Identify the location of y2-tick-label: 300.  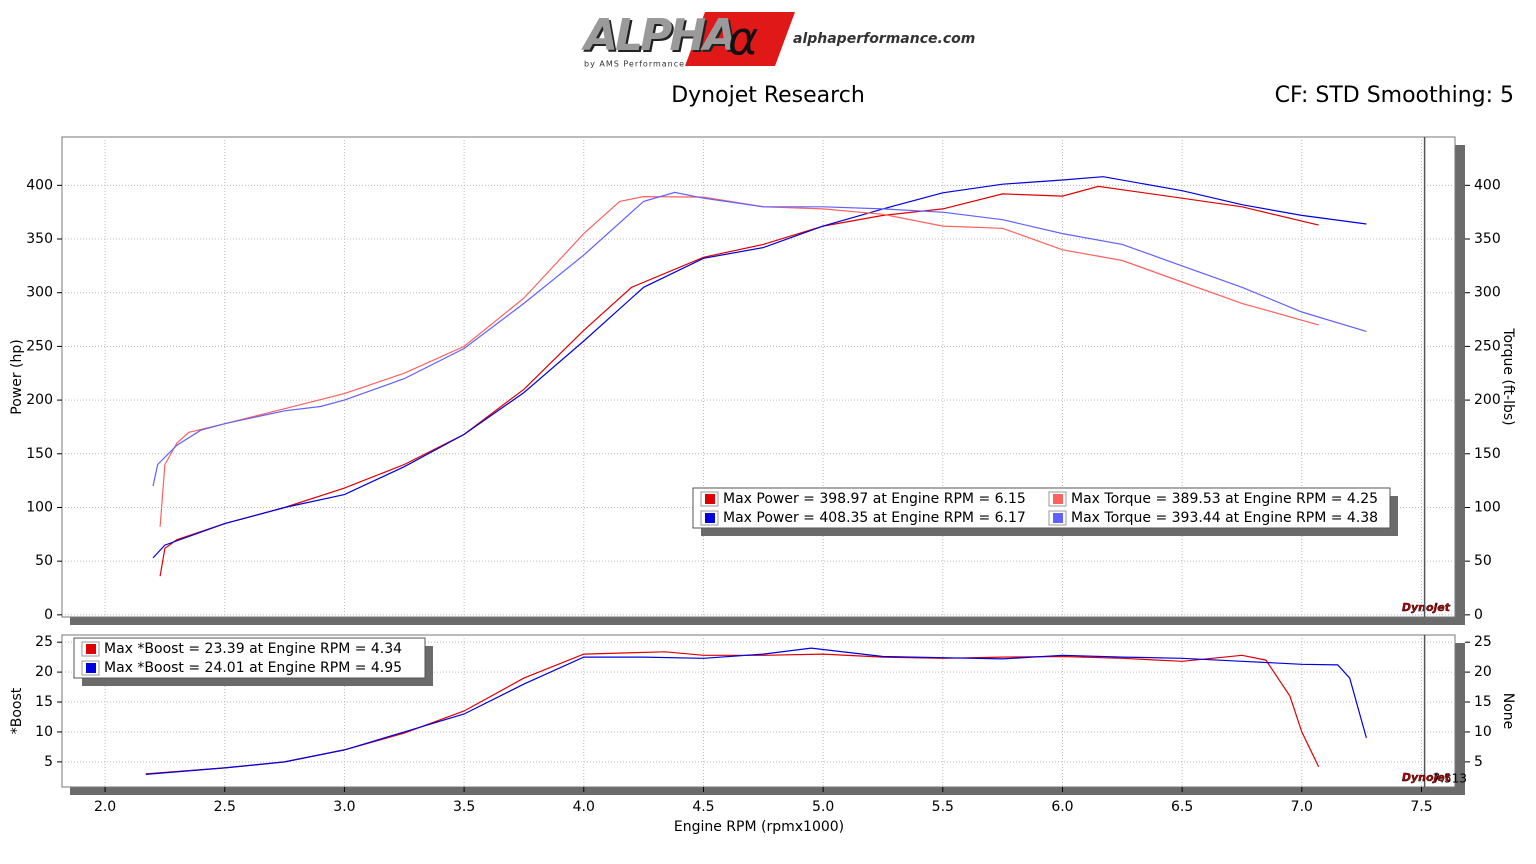
(1487, 293).